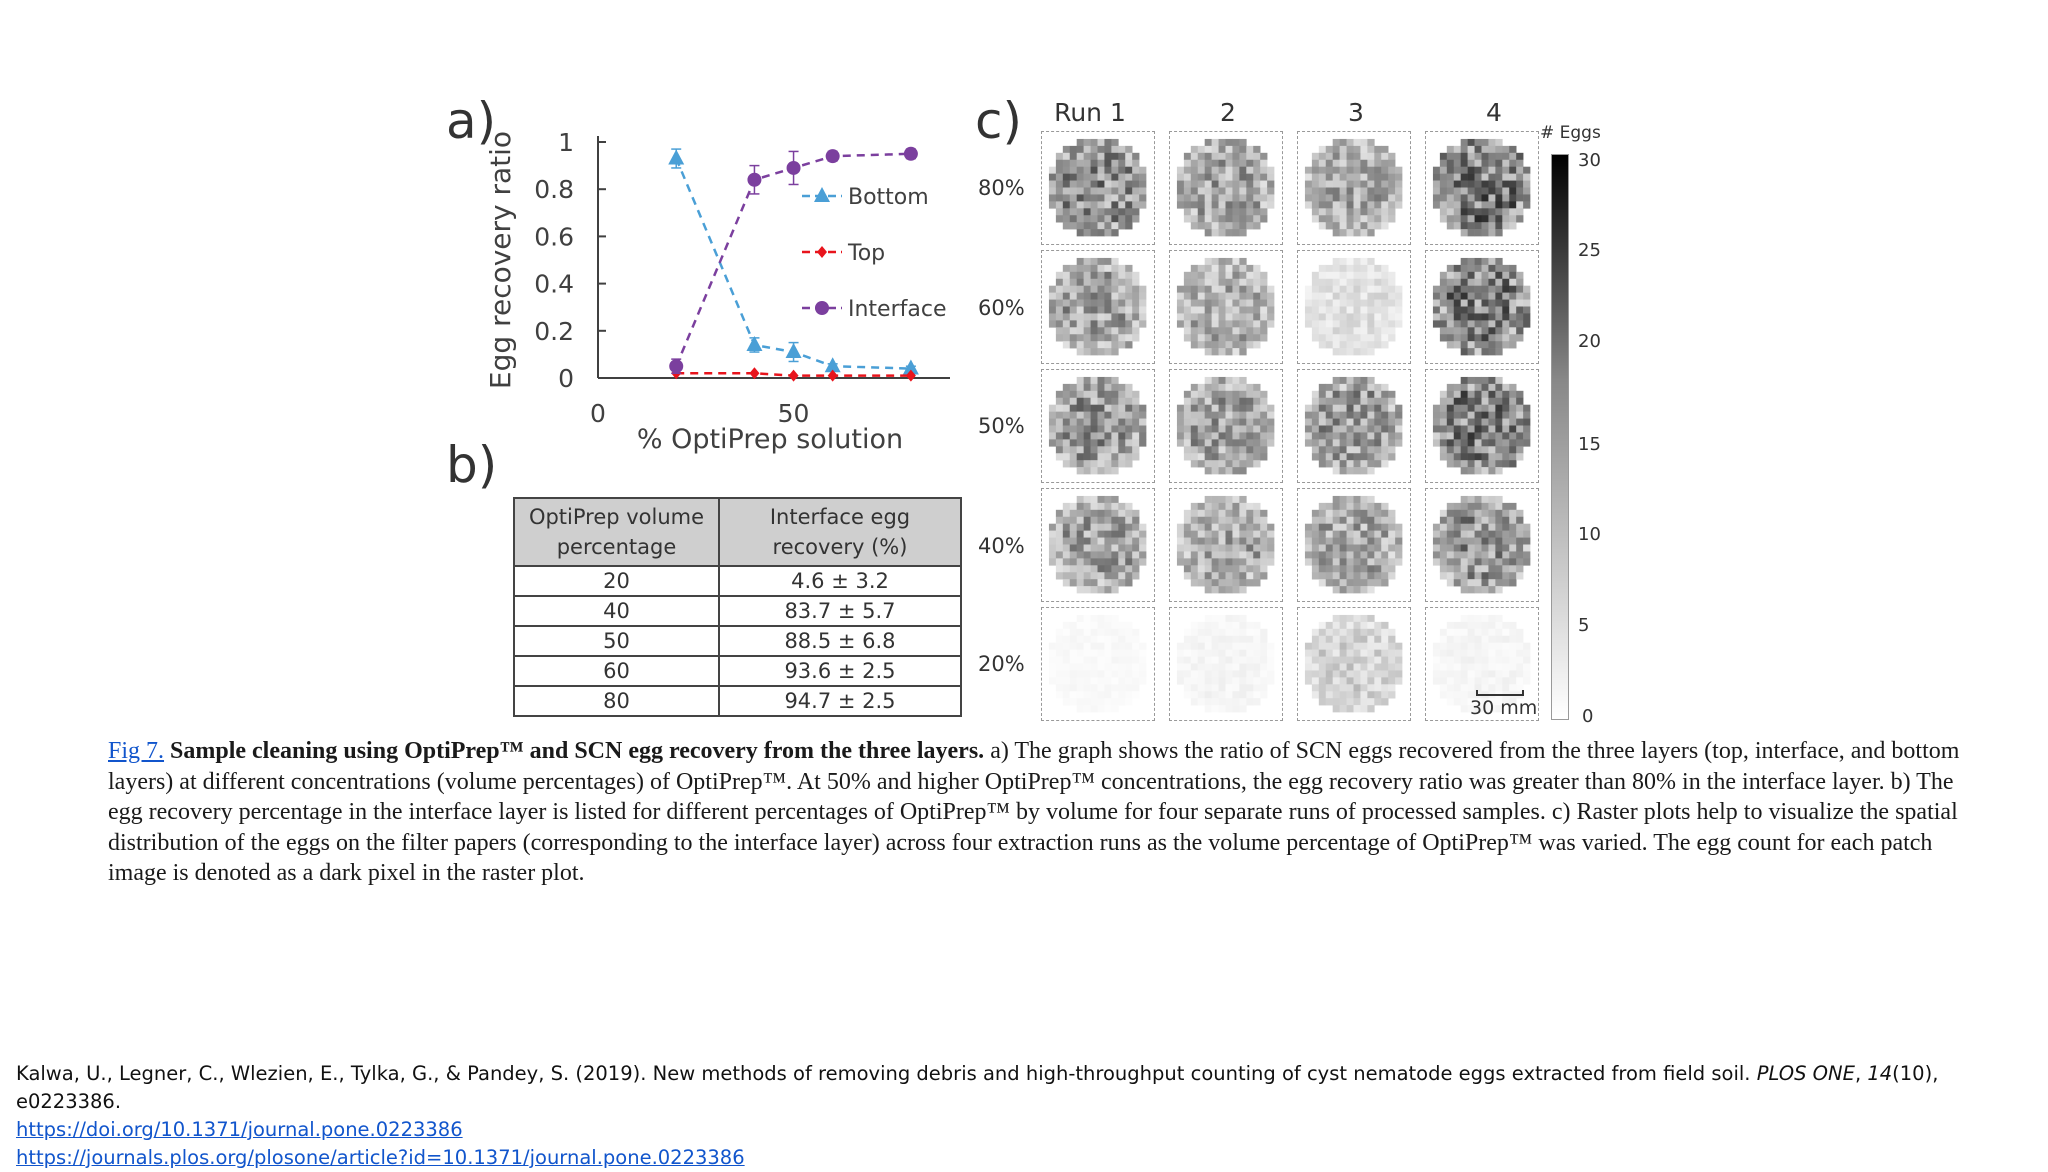 The width and height of the screenshot is (2048, 1172). What do you see at coordinates (566, 142) in the screenshot?
I see `y-tick-label: 1` at bounding box center [566, 142].